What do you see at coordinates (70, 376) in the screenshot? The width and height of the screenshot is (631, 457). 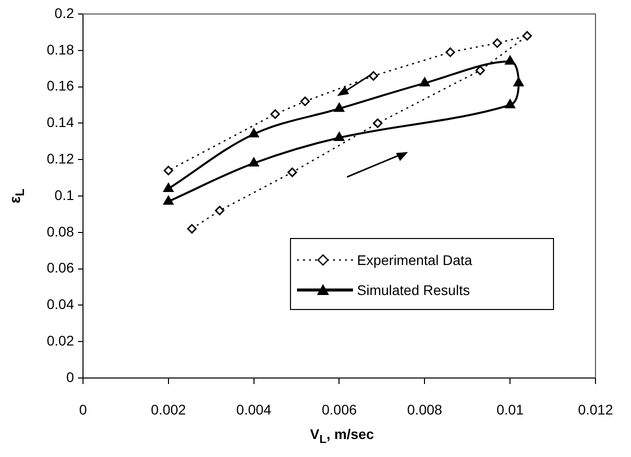 I see `y-tick-label: 0` at bounding box center [70, 376].